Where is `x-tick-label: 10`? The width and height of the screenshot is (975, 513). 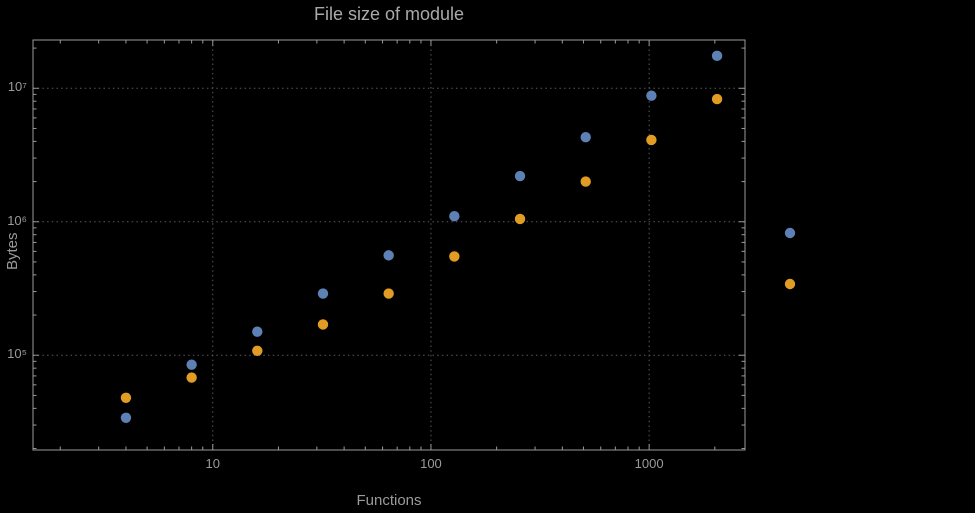
x-tick-label: 10 is located at coordinates (212, 463).